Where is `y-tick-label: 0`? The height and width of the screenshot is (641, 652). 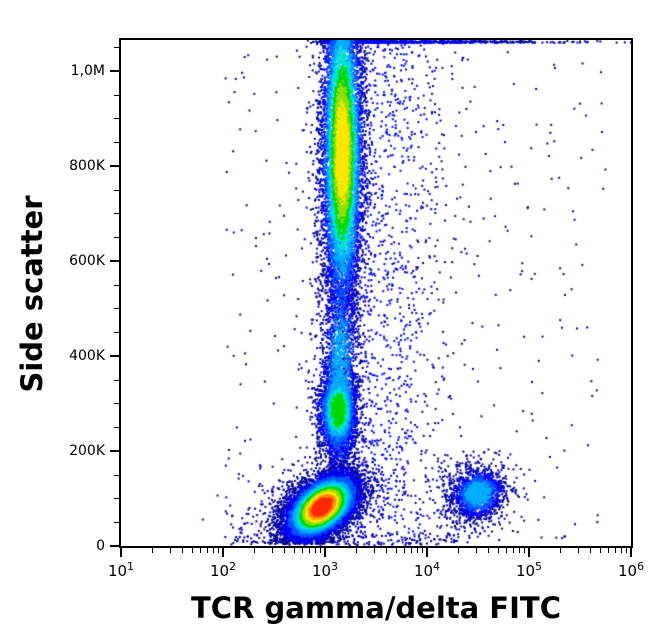
y-tick-label: 0 is located at coordinates (100, 546).